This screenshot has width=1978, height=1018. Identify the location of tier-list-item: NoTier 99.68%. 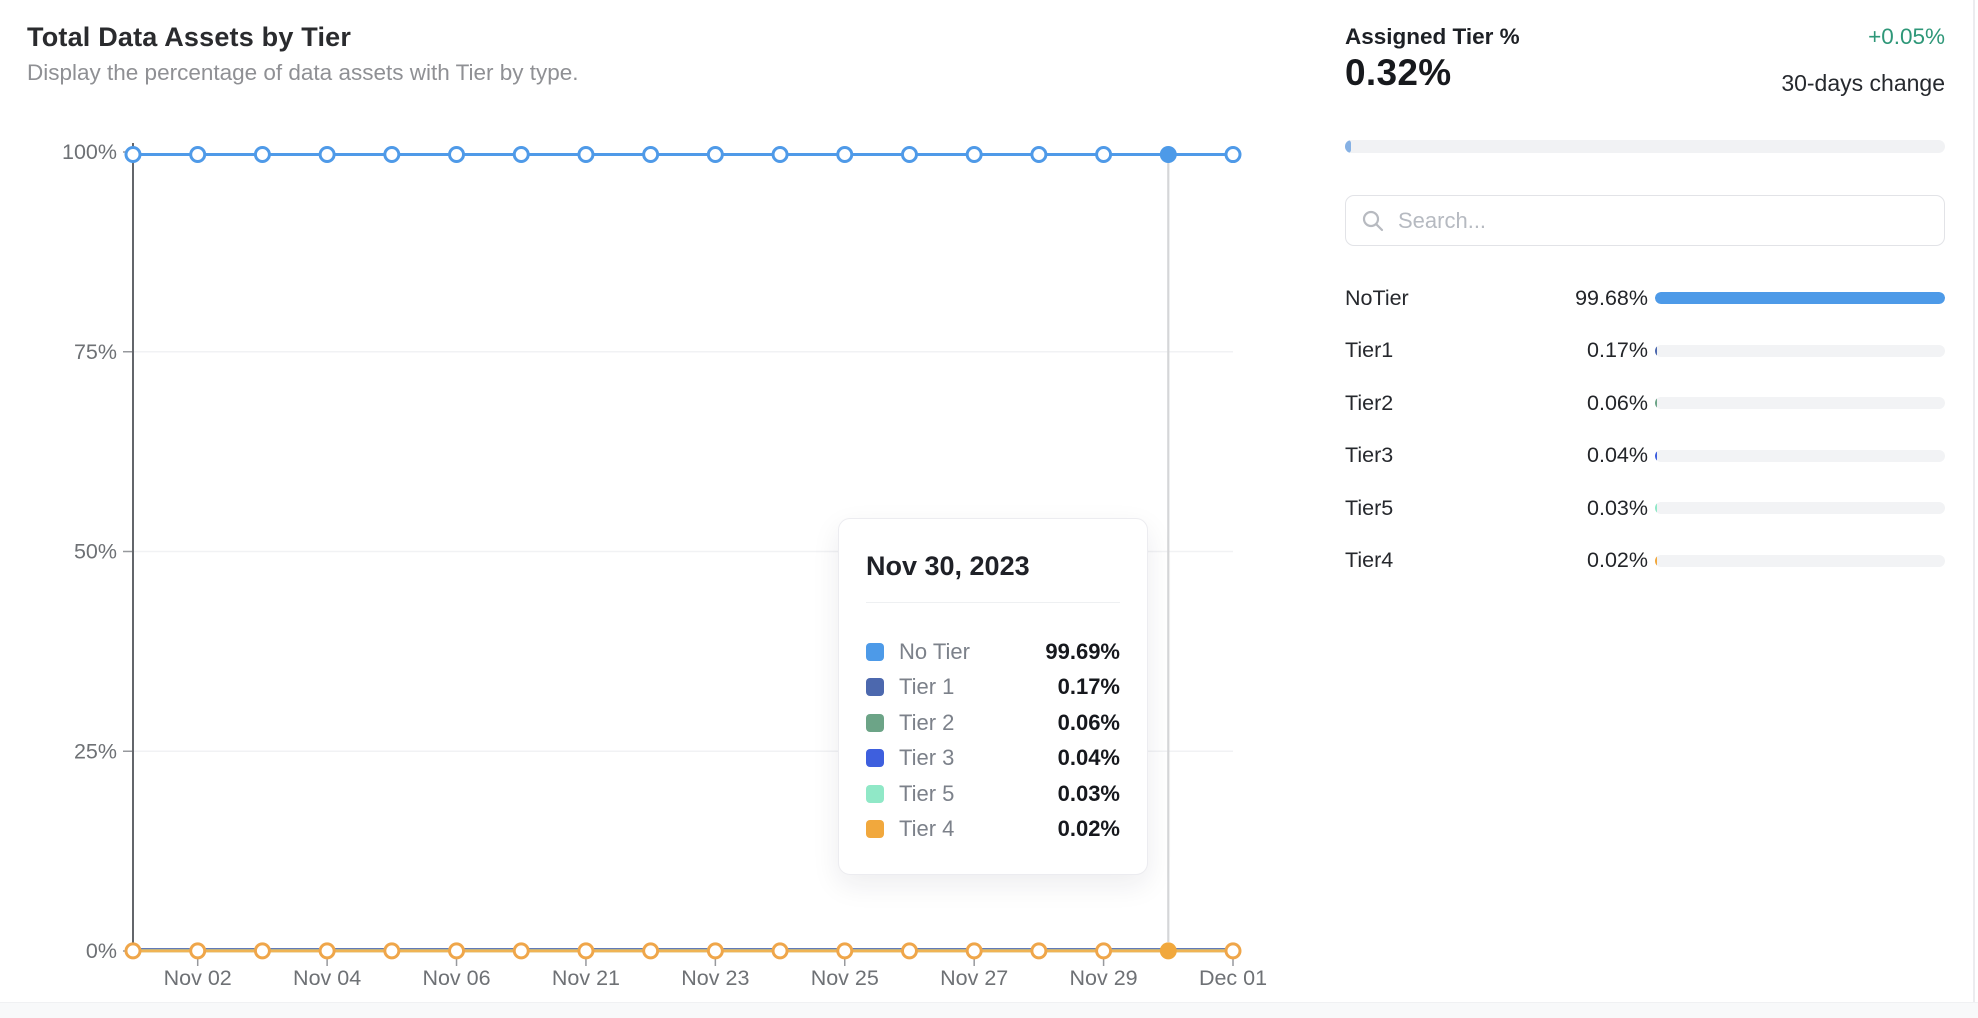
(1645, 298).